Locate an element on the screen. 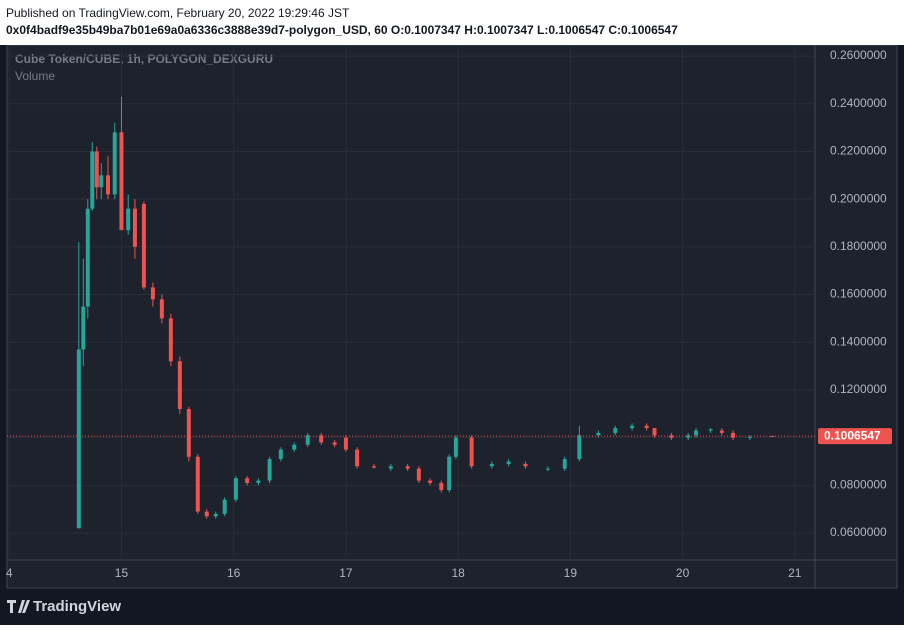  y-tick-label: 0.2200000 is located at coordinates (858, 151).